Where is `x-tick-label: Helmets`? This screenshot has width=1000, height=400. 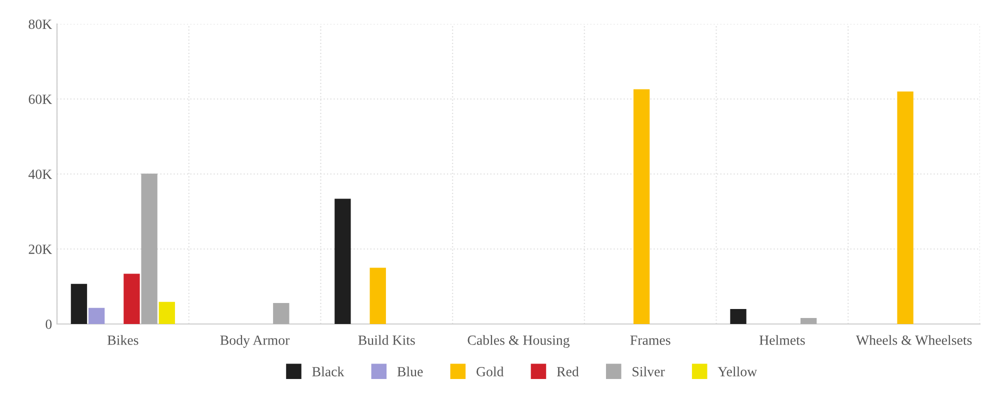 x-tick-label: Helmets is located at coordinates (782, 340).